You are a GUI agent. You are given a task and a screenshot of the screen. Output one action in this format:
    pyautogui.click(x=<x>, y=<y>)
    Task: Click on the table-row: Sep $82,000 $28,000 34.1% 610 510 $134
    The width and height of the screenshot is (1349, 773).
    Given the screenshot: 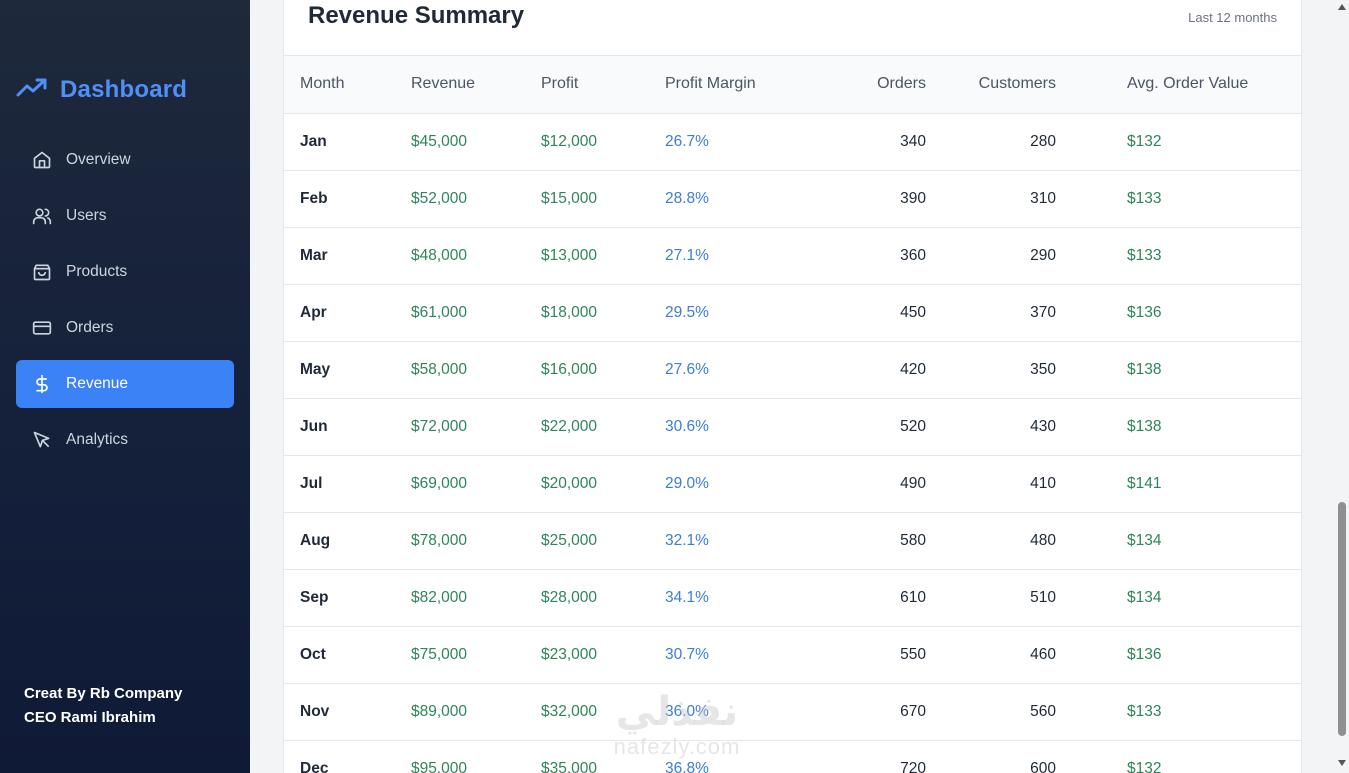 What is the action you would take?
    pyautogui.click(x=792, y=597)
    